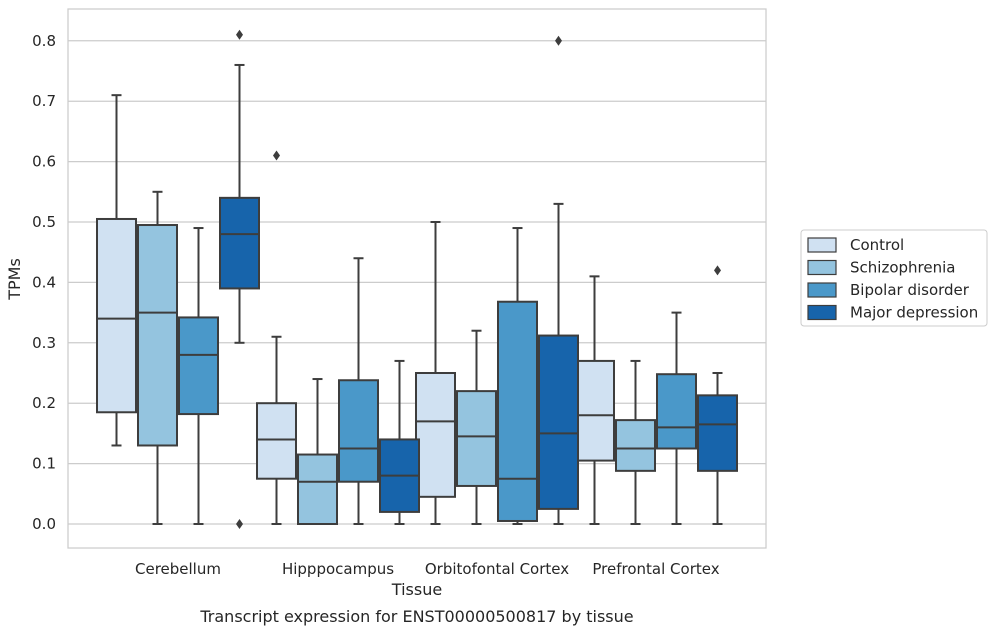 The image size is (997, 634). I want to click on x-tick-label: Hipppocampus, so click(338, 569).